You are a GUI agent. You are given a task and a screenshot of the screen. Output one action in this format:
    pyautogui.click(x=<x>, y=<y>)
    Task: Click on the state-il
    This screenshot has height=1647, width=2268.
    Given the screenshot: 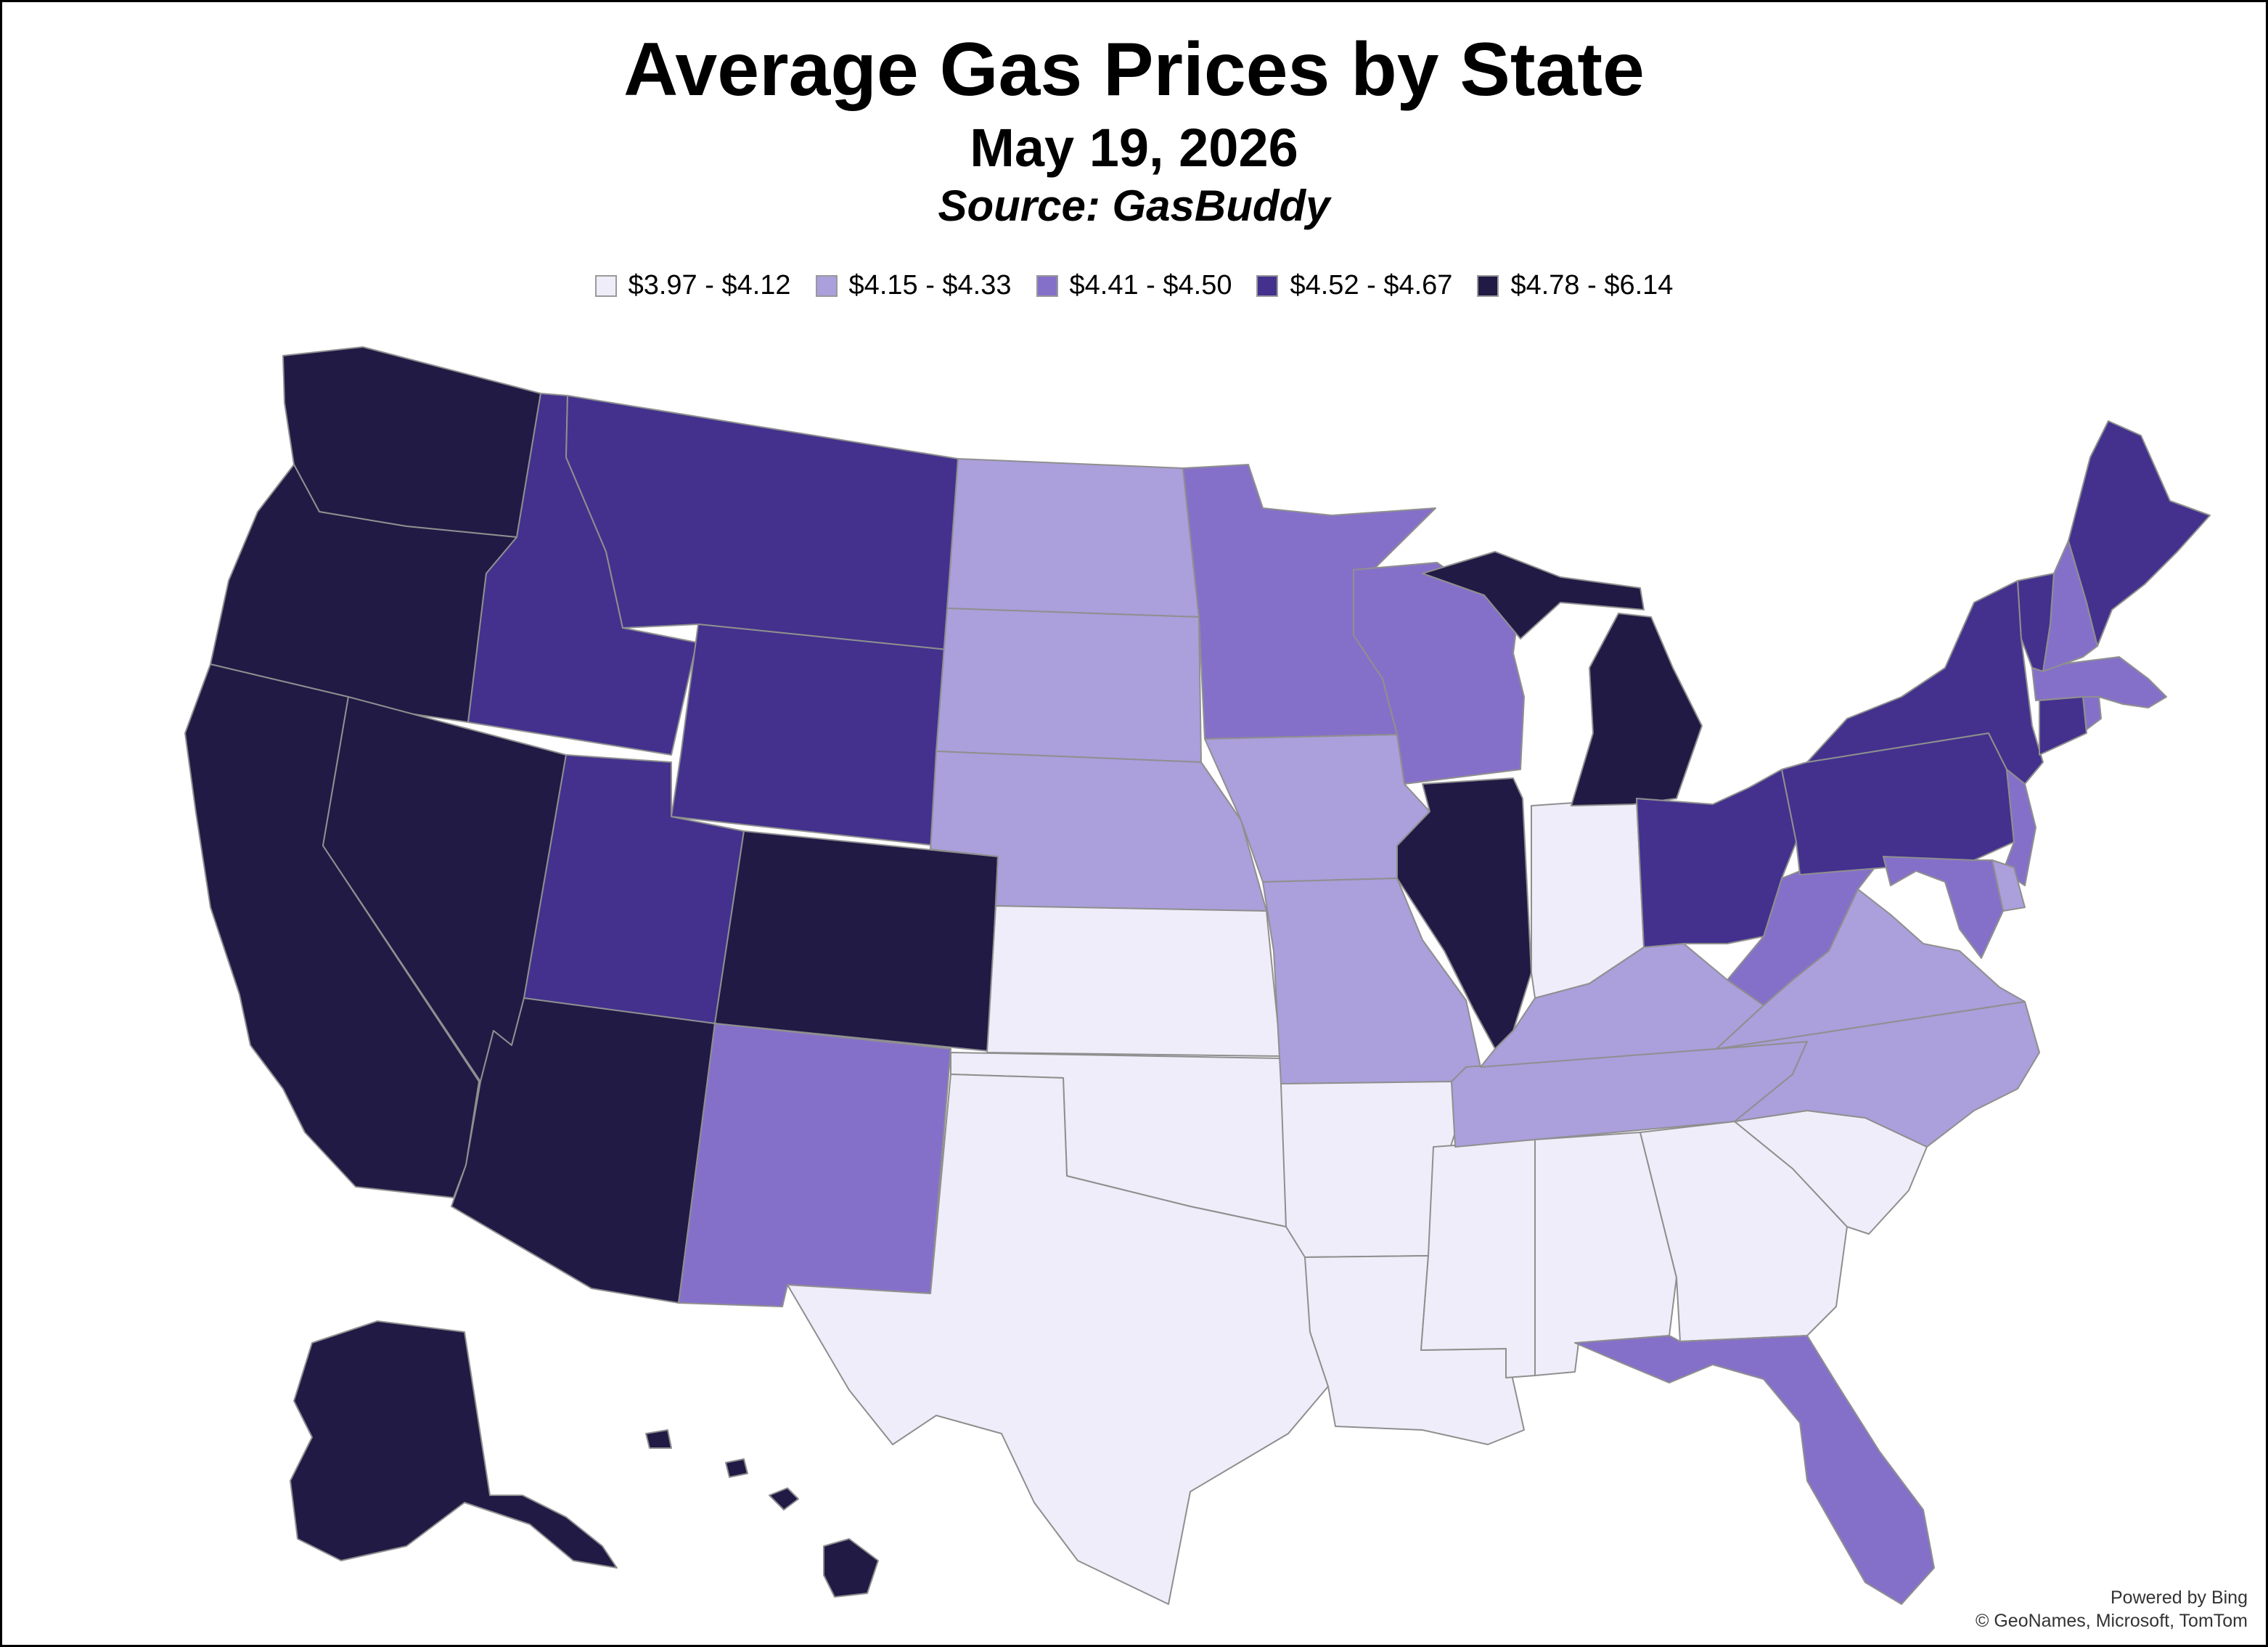 What is the action you would take?
    pyautogui.click(x=1464, y=913)
    